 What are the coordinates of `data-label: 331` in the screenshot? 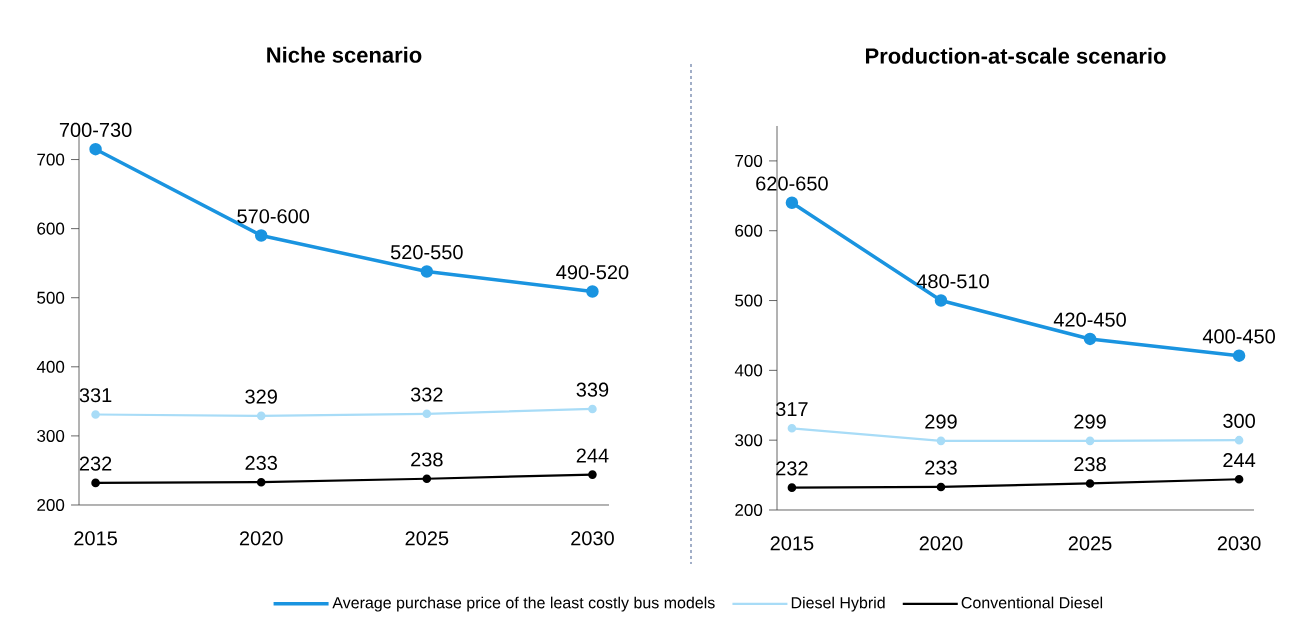 It's located at (95, 395).